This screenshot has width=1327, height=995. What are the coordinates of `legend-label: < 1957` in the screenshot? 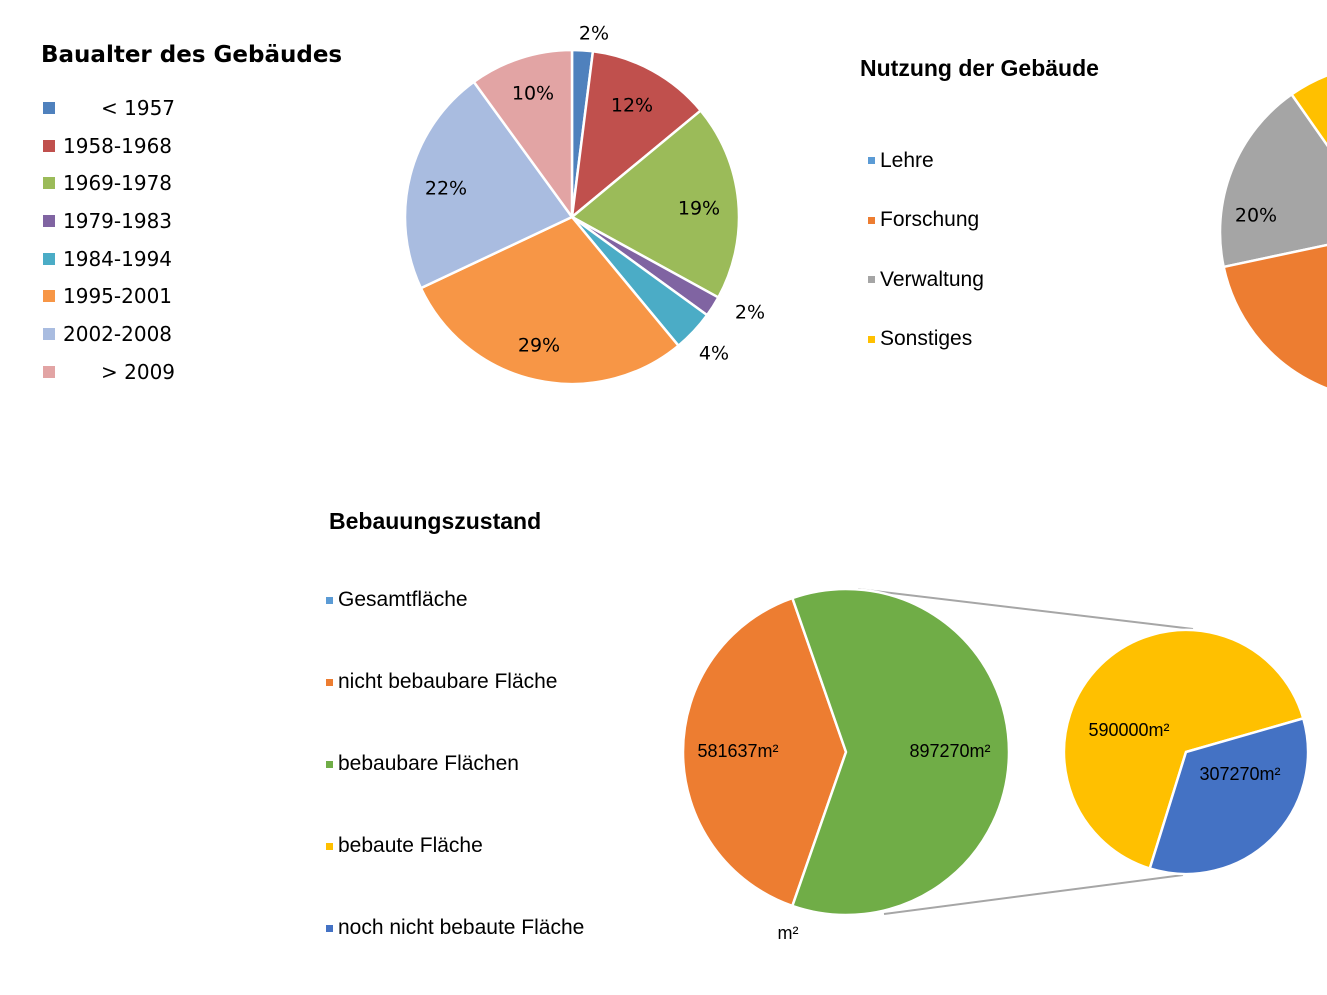 It's located at (138, 107).